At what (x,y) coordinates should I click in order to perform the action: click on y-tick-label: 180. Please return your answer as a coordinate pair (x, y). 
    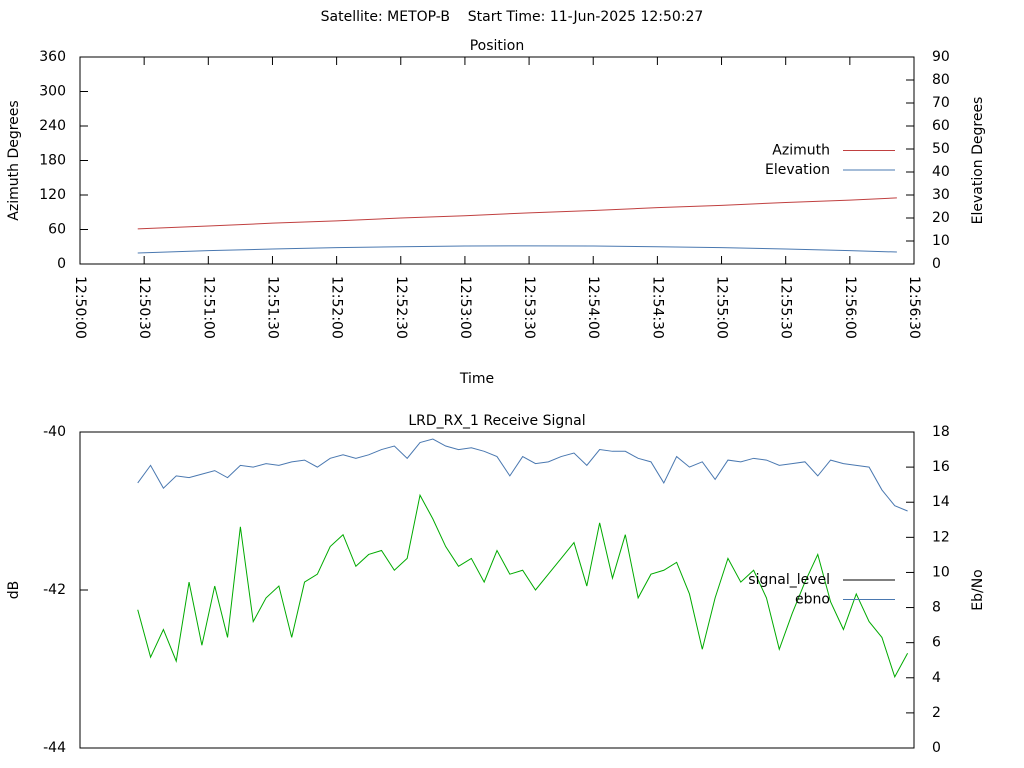
    Looking at the image, I should click on (52, 161).